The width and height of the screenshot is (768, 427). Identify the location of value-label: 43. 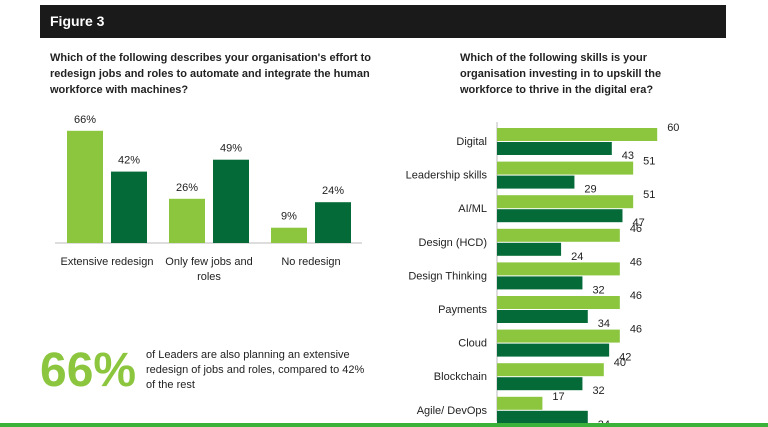
(628, 156).